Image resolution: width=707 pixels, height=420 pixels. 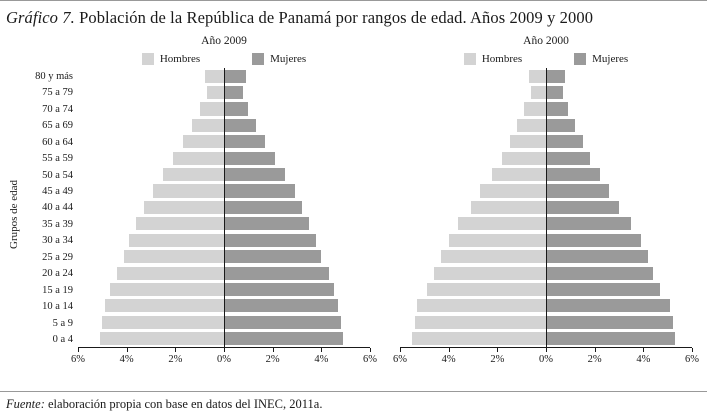 I want to click on age-group-label: 20 a 24, so click(x=57, y=274).